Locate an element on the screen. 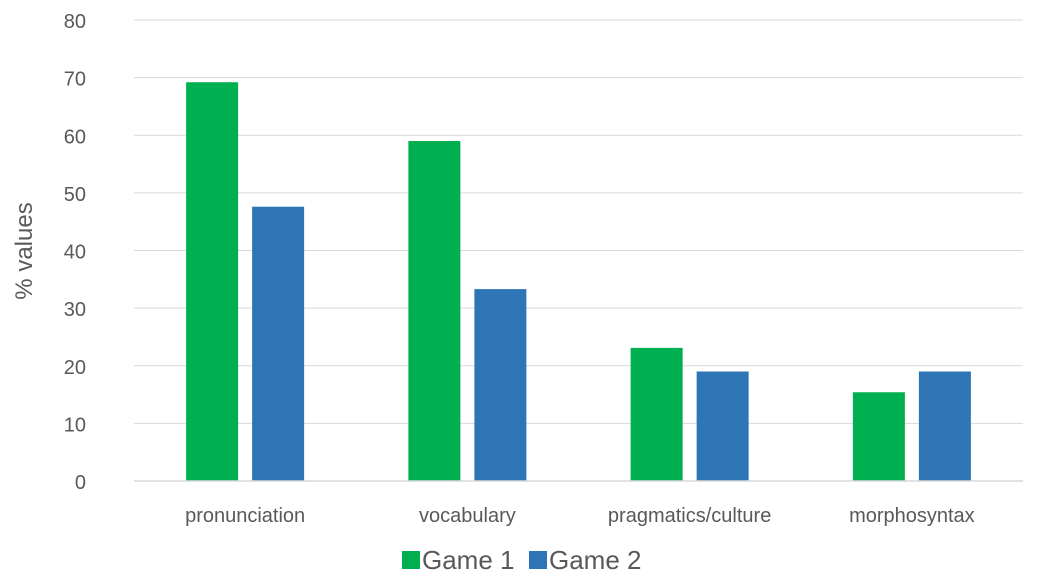 This screenshot has height=587, width=1041. y-axis-label: % values is located at coordinates (24, 250).